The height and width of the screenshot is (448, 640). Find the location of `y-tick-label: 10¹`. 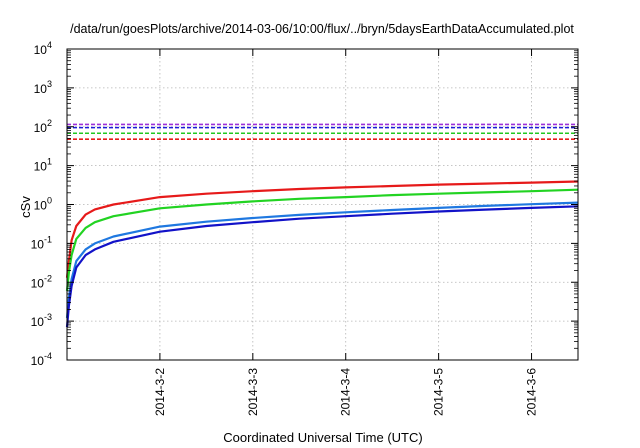

y-tick-label: 10¹ is located at coordinates (43, 165).